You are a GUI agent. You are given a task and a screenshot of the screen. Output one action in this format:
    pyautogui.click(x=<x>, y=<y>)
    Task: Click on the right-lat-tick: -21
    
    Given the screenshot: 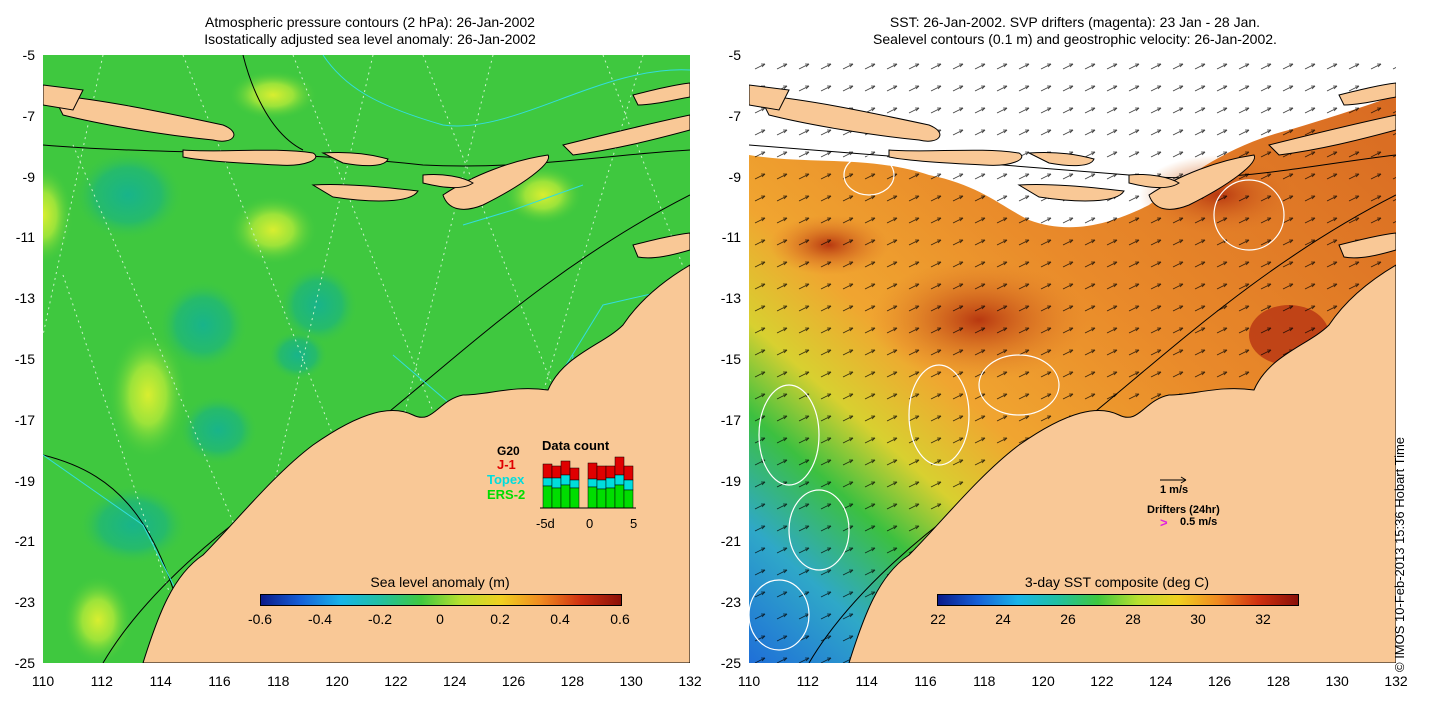 What is the action you would take?
    pyautogui.click(x=730, y=541)
    